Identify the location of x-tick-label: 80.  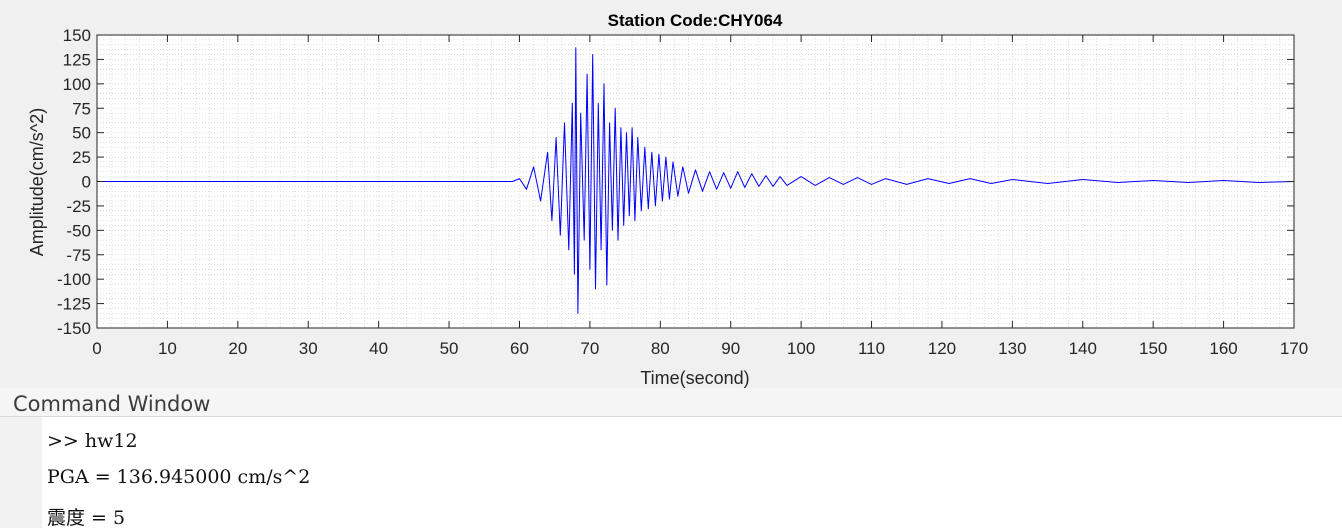
(660, 348).